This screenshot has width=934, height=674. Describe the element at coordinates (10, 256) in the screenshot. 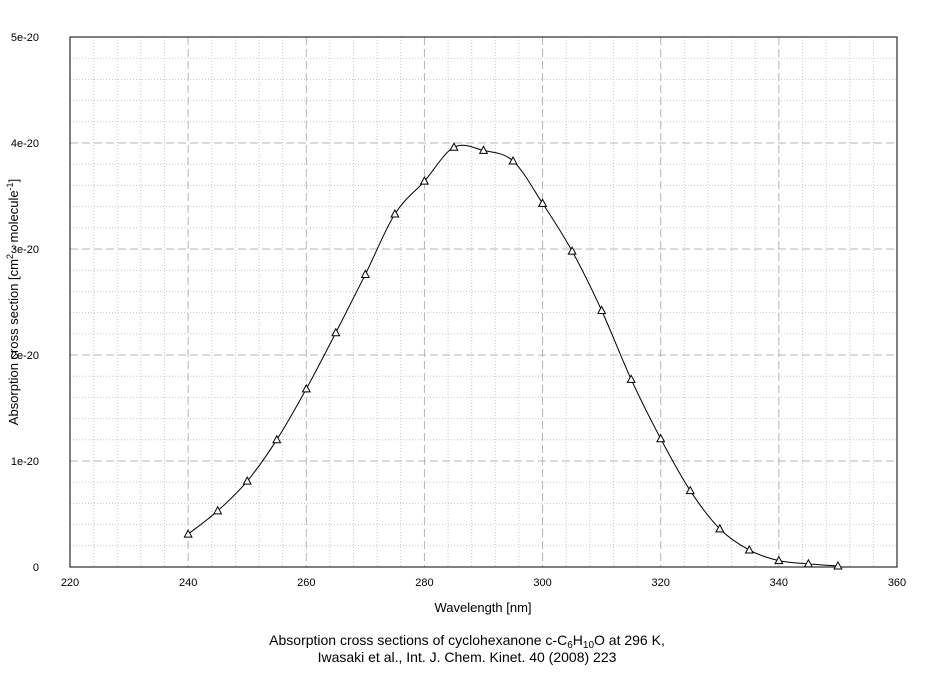

I see `y-axis-title-sup1: 2` at that location.